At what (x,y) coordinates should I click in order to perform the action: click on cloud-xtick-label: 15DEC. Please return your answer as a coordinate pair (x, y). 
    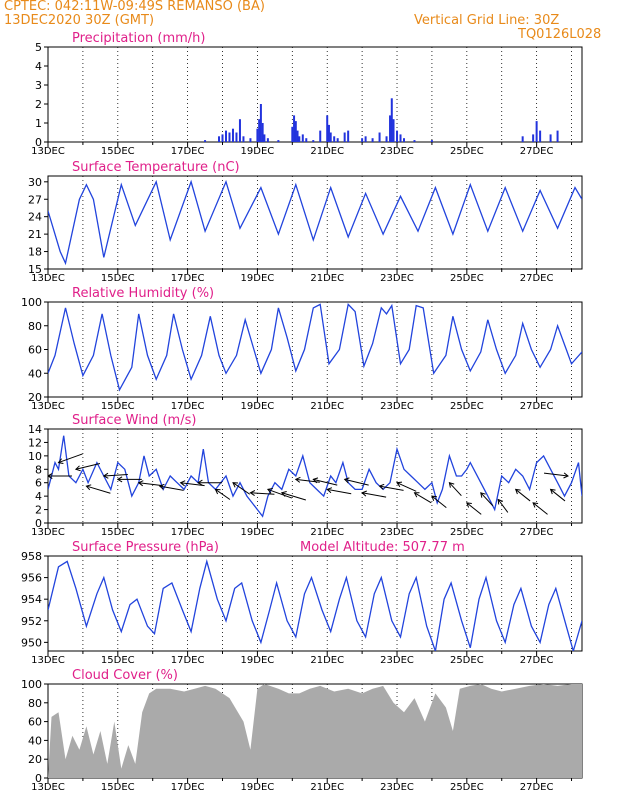
    Looking at the image, I should click on (118, 787).